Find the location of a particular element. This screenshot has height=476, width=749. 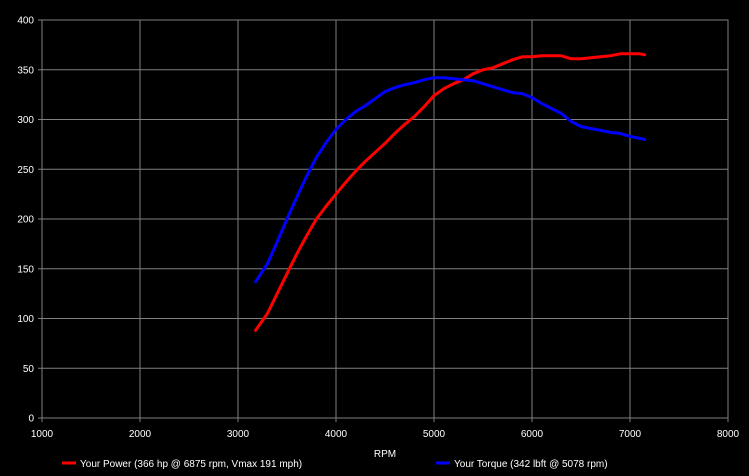

y-tick-label: 50 is located at coordinates (29, 369).